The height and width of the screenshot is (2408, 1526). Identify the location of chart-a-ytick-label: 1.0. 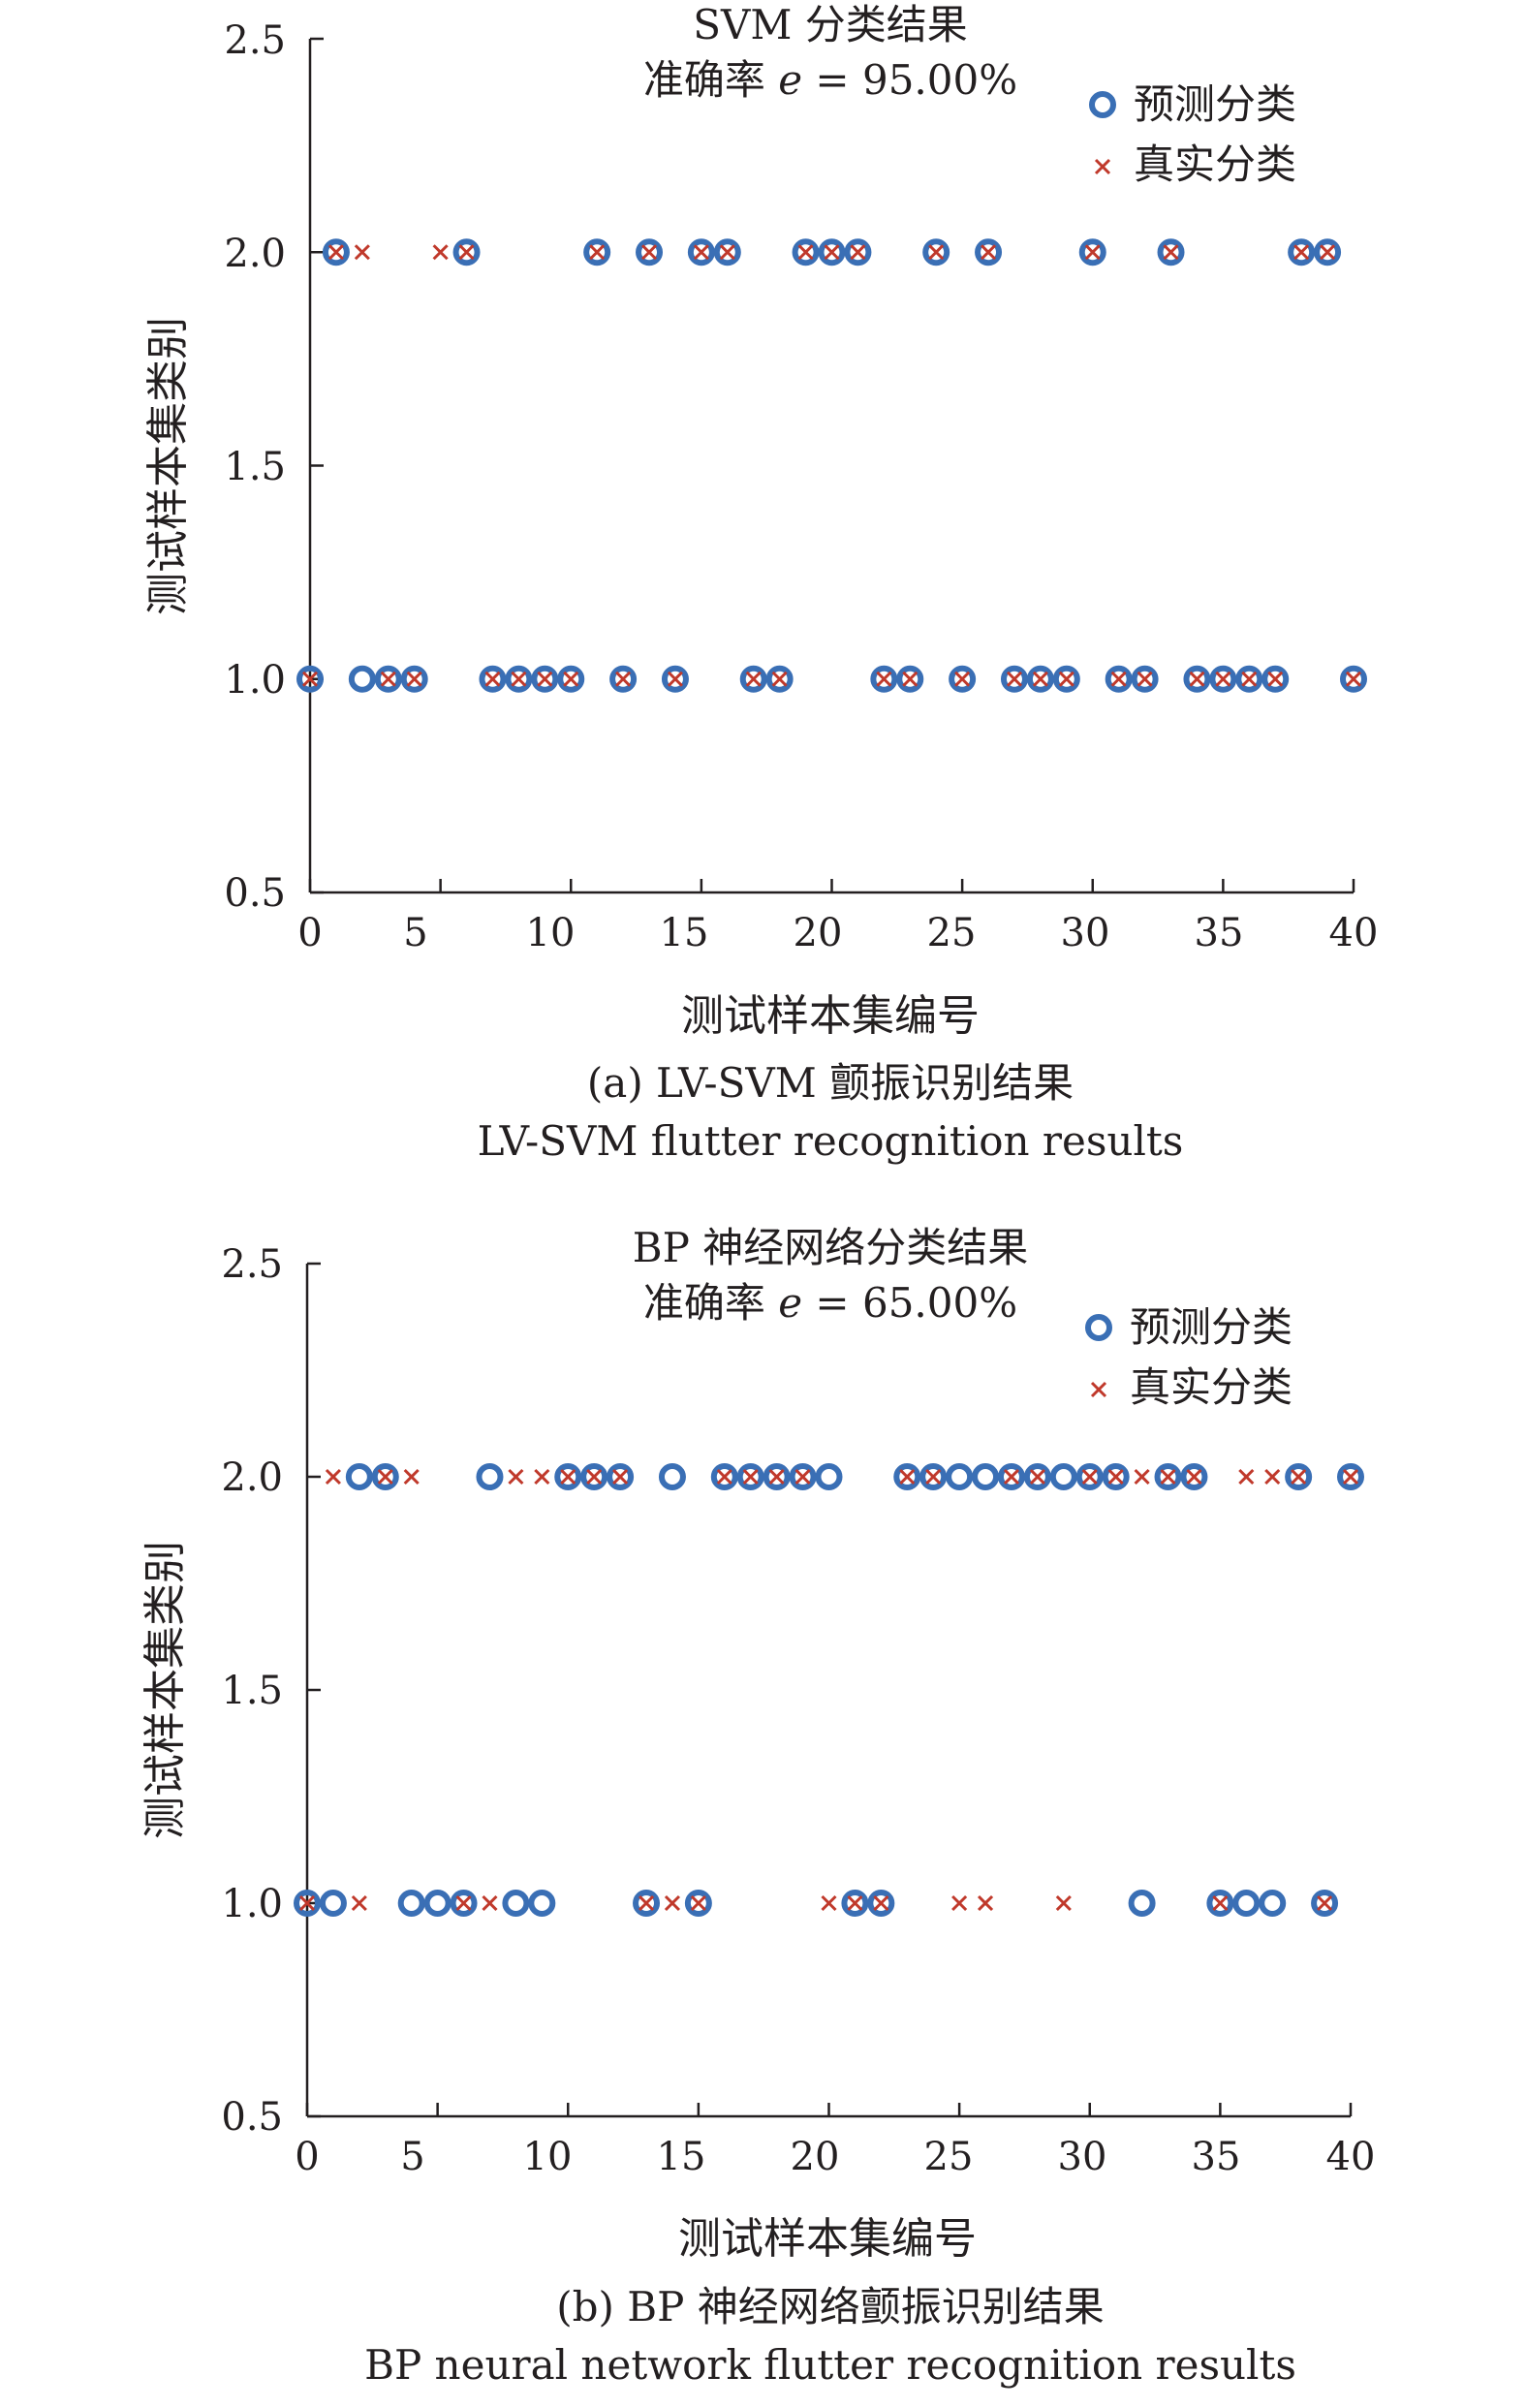
(255, 681).